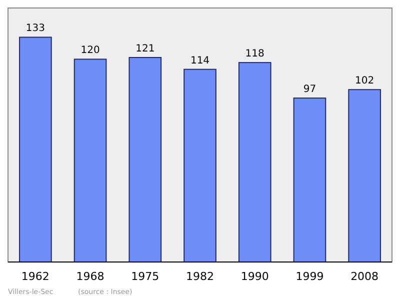  I want to click on data-label: 102, so click(364, 81).